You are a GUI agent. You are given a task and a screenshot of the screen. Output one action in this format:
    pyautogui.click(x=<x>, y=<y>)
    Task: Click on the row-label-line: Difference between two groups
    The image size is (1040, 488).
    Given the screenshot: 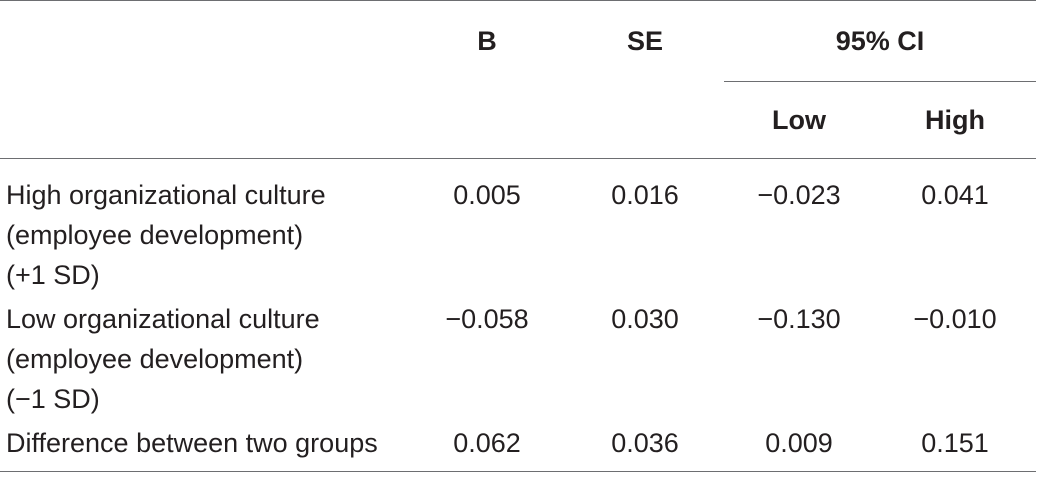 What is the action you would take?
    pyautogui.click(x=192, y=443)
    